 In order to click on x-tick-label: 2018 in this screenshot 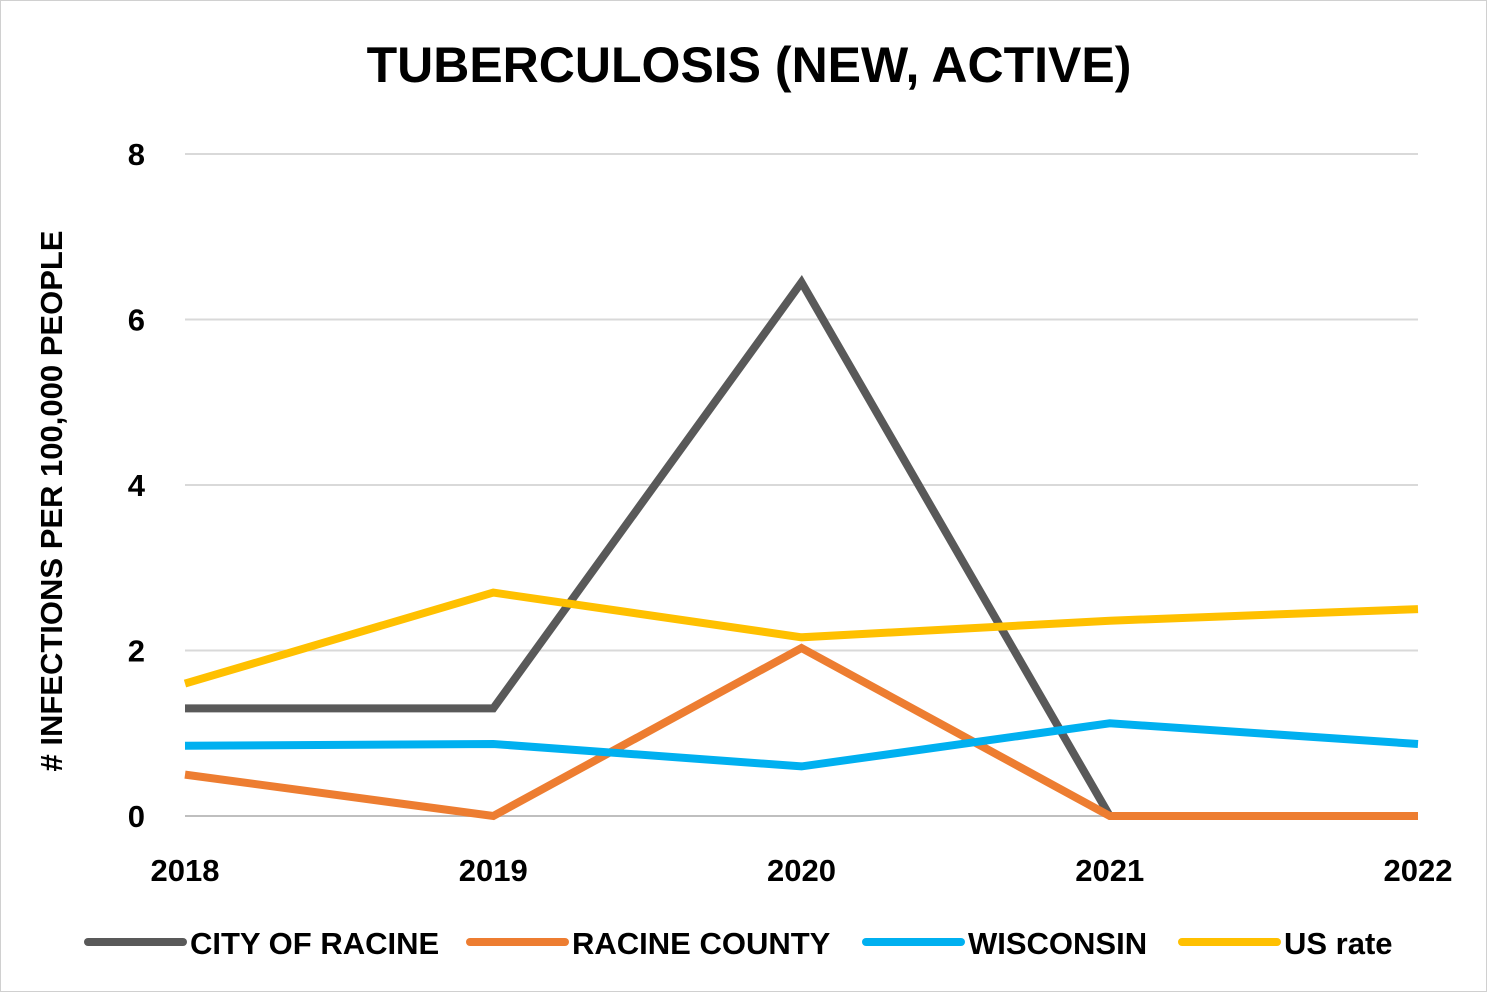, I will do `click(185, 870)`.